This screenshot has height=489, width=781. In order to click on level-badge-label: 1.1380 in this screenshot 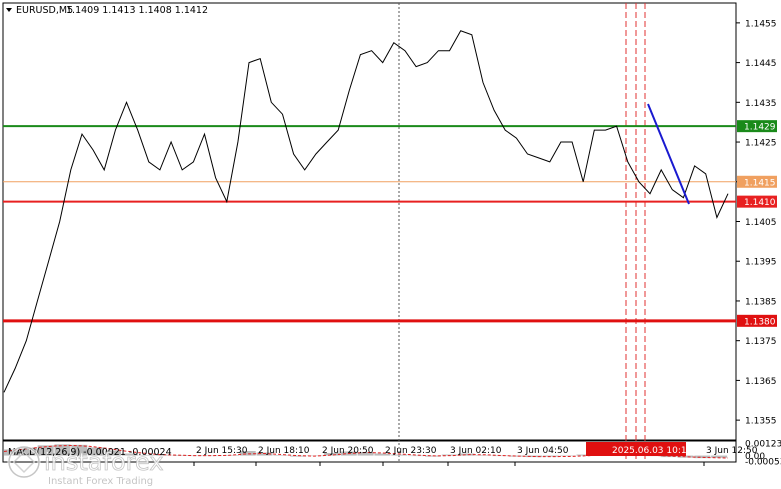, I will do `click(760, 322)`.